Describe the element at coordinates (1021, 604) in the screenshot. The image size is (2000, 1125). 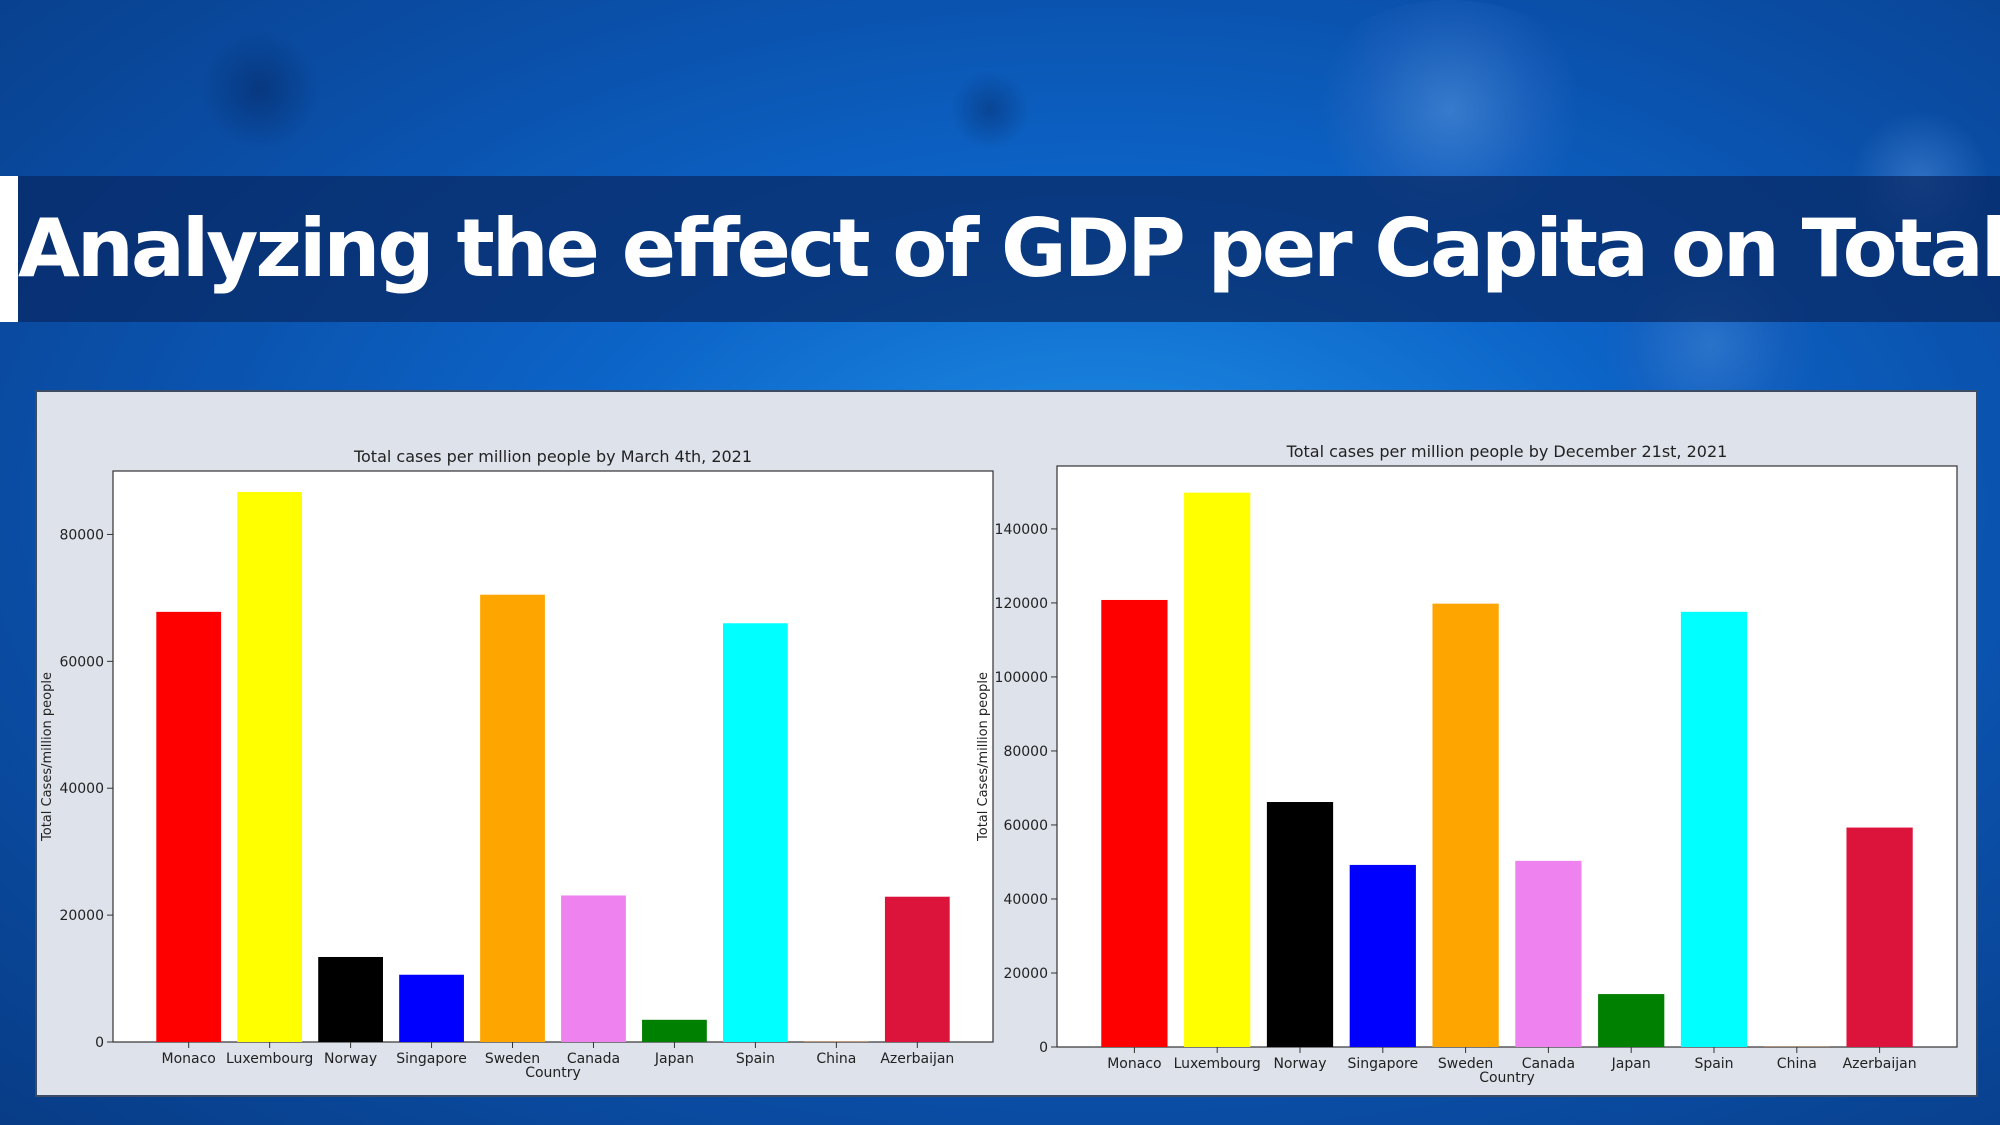
I see `y-tick-label: 120000` at that location.